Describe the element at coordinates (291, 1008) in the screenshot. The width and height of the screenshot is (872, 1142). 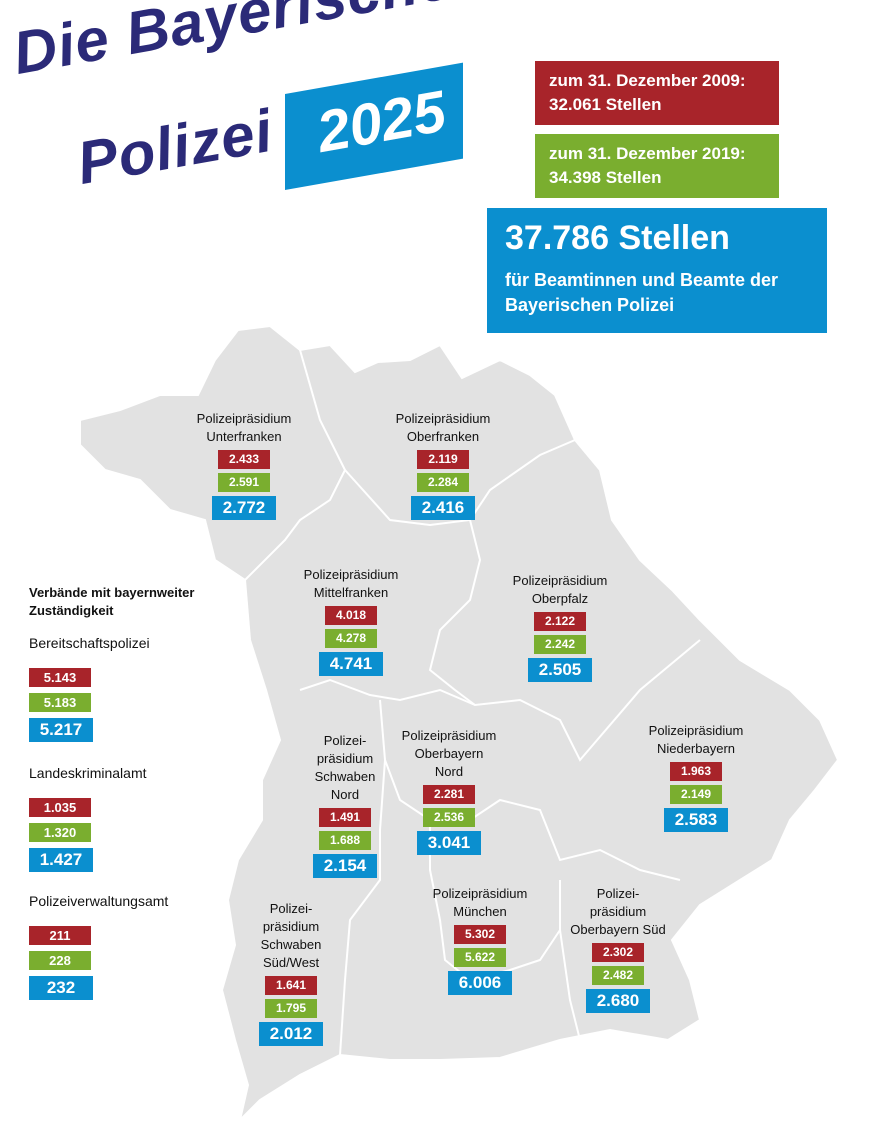
I see `value-2019: 1.795` at that location.